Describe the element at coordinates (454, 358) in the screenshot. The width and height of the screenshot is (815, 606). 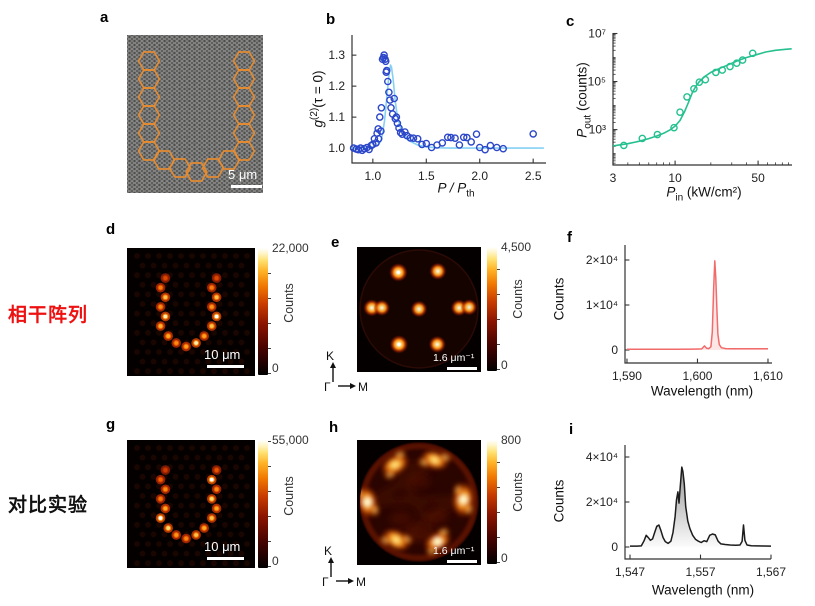
I see `scalebar-e-text: 1.6 μm⁻¹` at that location.